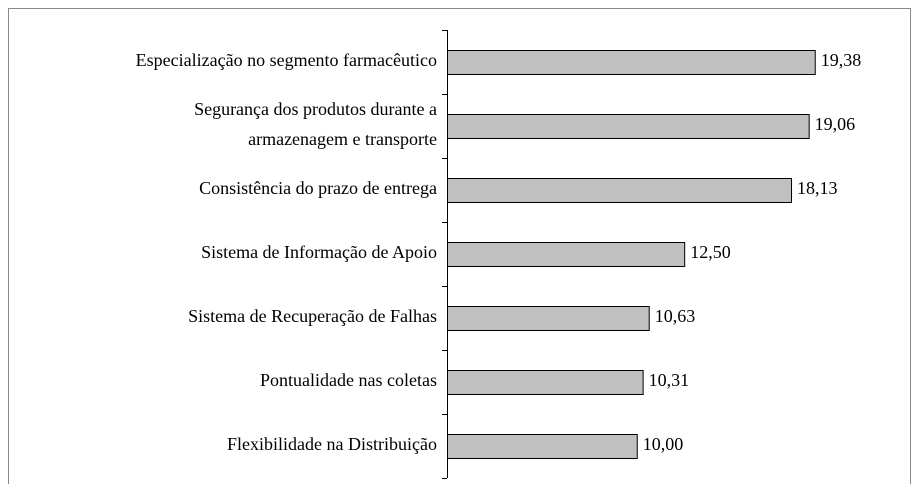 Image resolution: width=920 pixels, height=484 pixels. What do you see at coordinates (312, 316) in the screenshot?
I see `y-tick-label: Sistema de Recuperação de Falhas` at bounding box center [312, 316].